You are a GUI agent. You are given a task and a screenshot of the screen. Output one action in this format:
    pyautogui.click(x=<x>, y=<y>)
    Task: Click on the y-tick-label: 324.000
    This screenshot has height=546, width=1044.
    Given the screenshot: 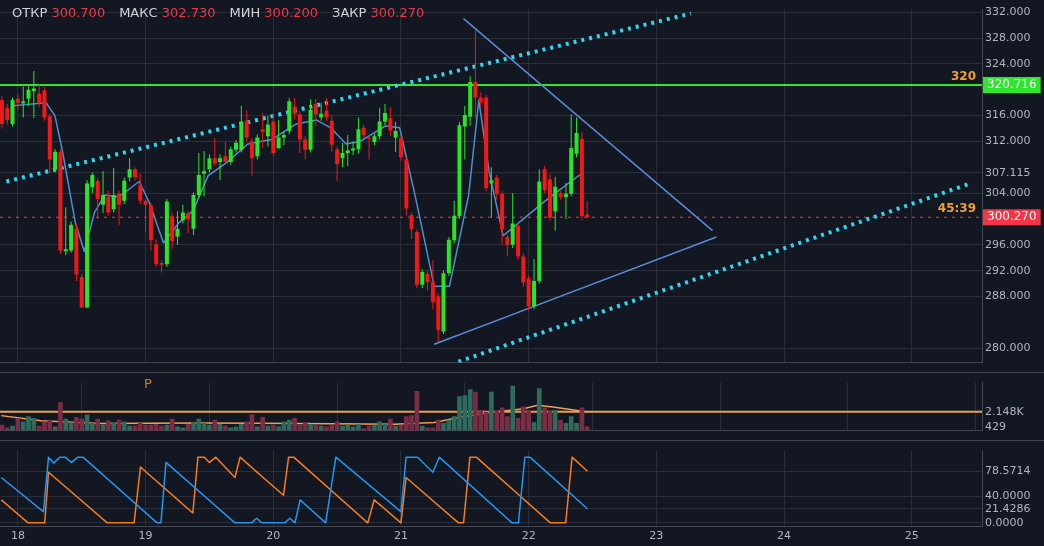 What is the action you would take?
    pyautogui.click(x=1008, y=63)
    